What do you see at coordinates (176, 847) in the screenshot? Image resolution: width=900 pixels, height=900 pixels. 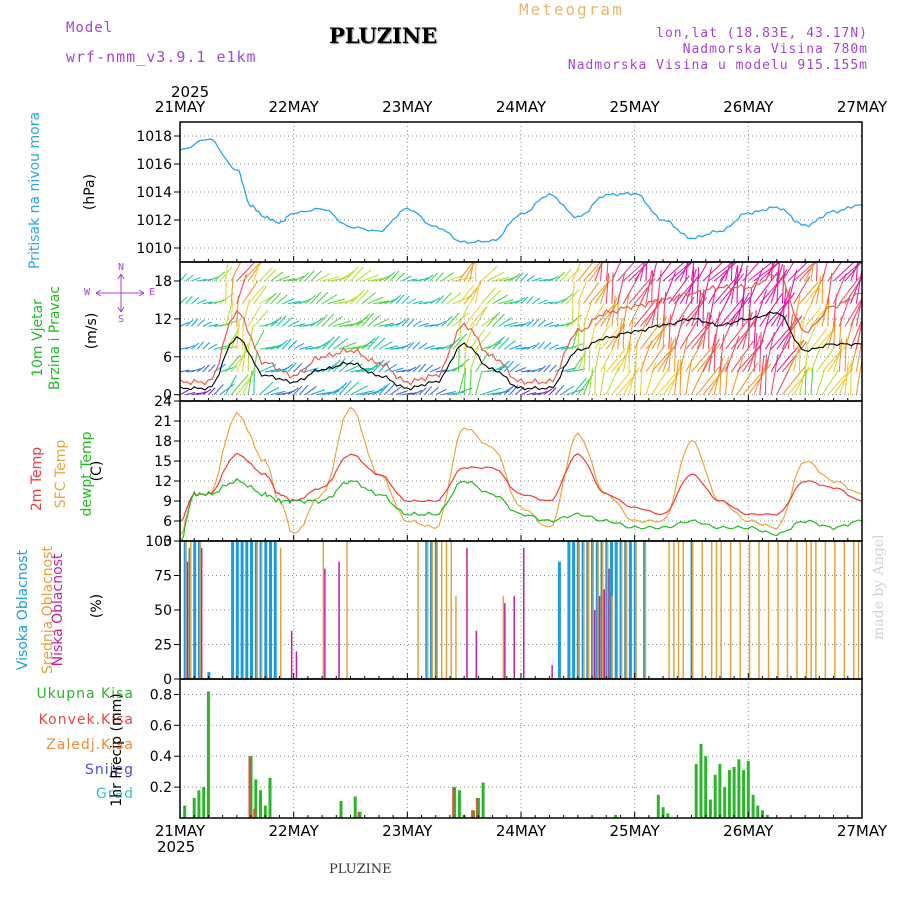 I see `year-bottom: 2025` at bounding box center [176, 847].